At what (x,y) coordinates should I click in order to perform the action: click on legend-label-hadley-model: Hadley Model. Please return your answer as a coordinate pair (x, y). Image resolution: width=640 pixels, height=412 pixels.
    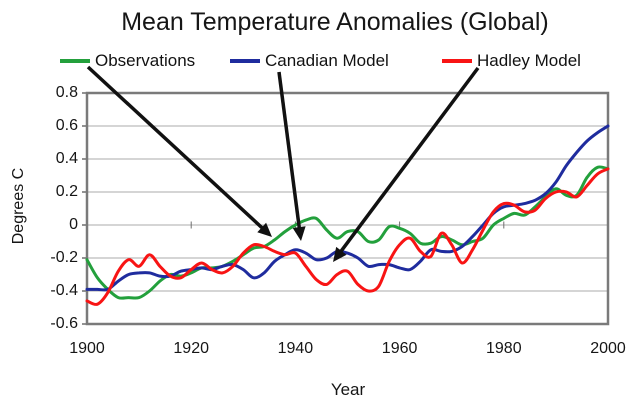
    Looking at the image, I should click on (529, 60).